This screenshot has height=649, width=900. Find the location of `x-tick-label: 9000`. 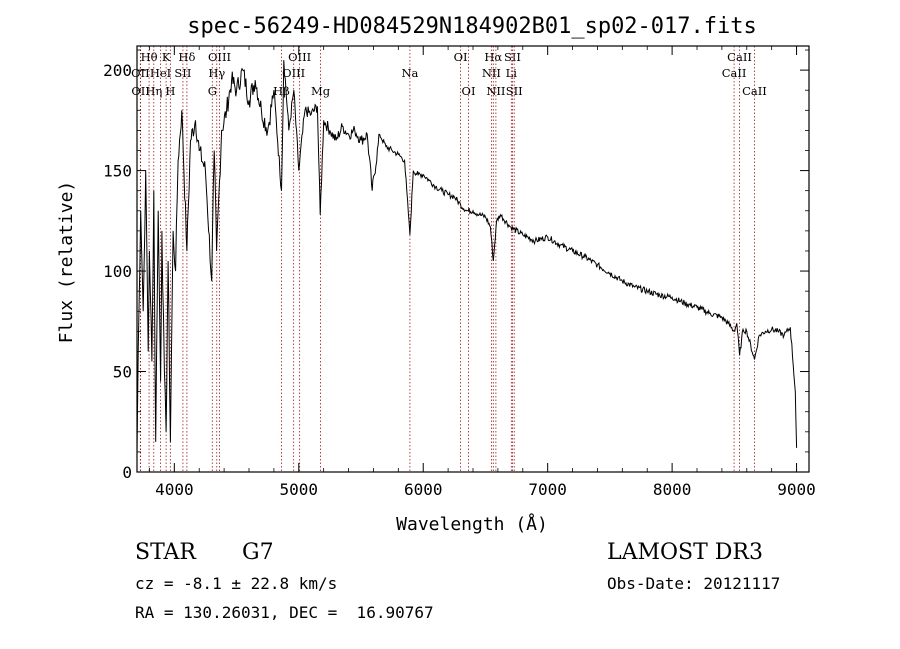

x-tick-label: 9000 is located at coordinates (796, 489).